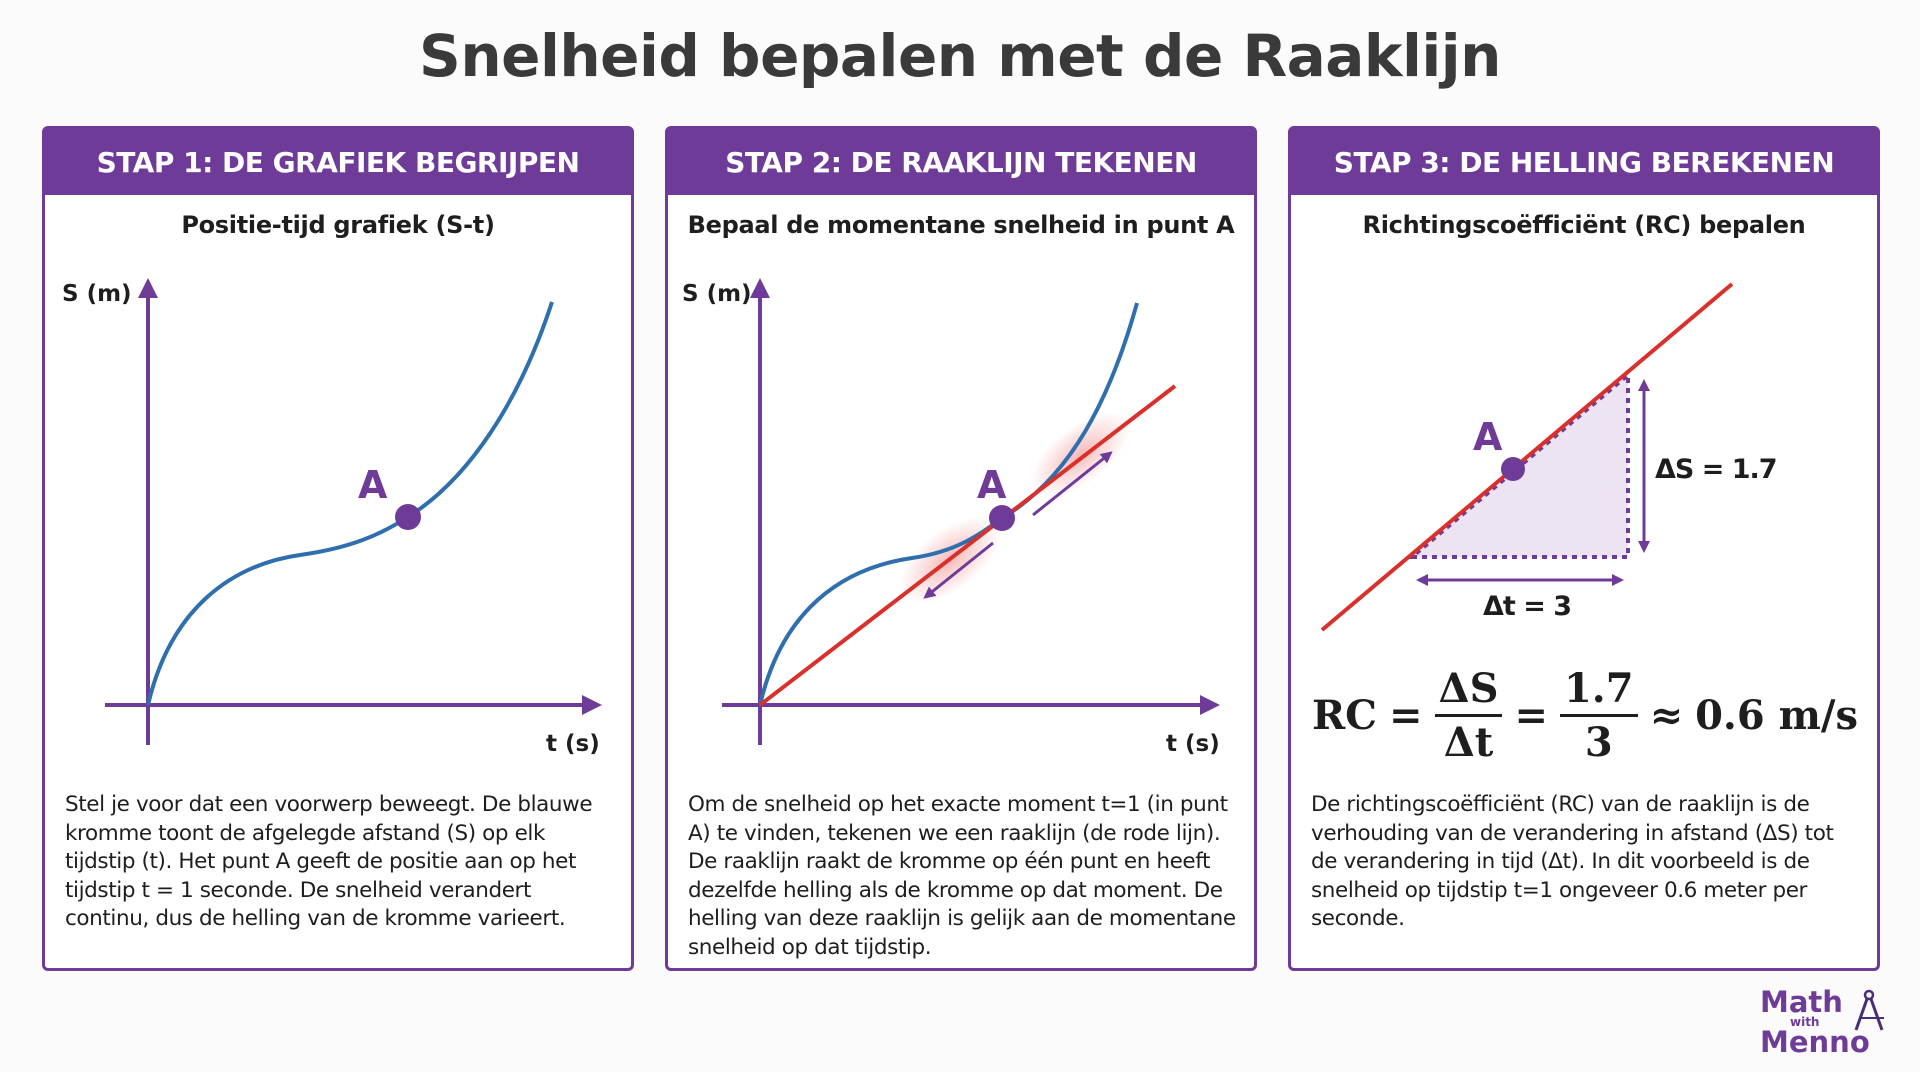 This screenshot has height=1072, width=1920. Describe the element at coordinates (1666, 715) in the screenshot. I see `formula-approx: ≈` at that location.